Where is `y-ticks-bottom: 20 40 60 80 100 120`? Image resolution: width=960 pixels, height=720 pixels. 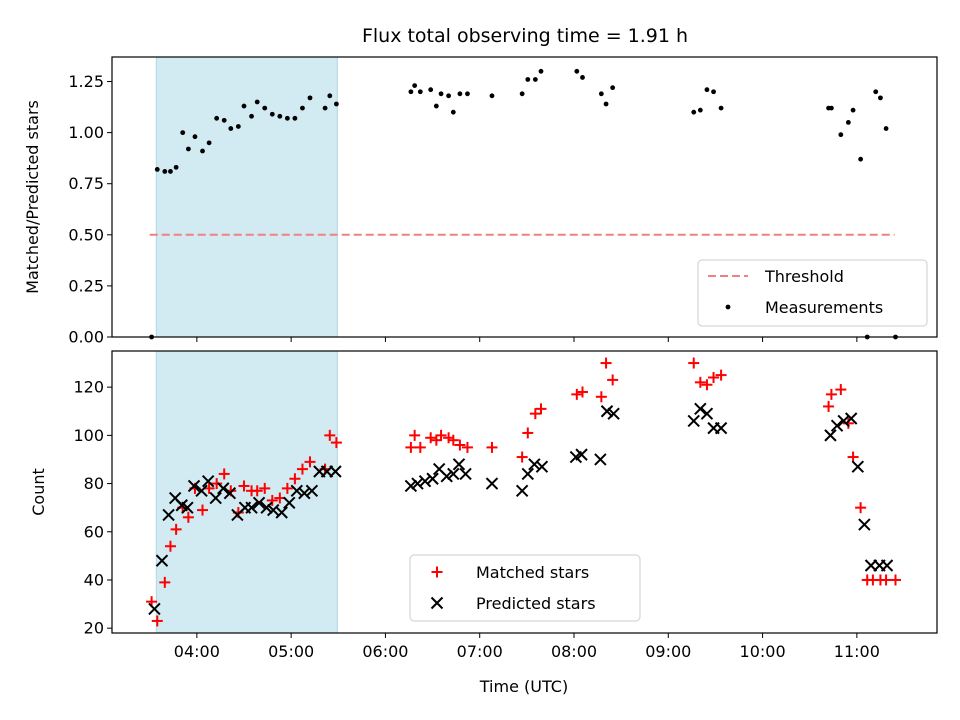
y-ticks-bottom: 20 40 60 80 100 120 is located at coordinates (92, 508).